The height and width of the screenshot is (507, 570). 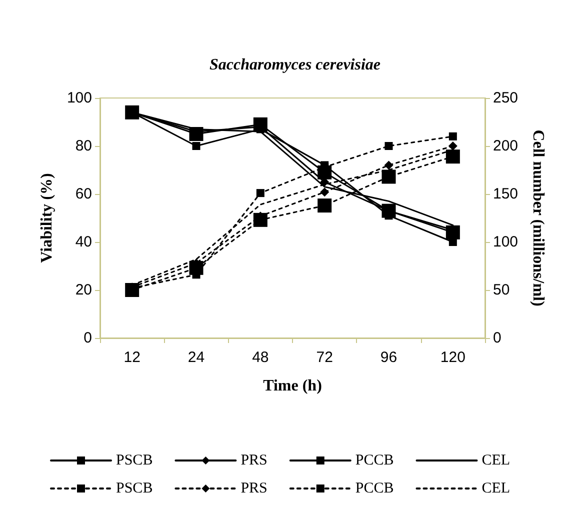 What do you see at coordinates (79, 98) in the screenshot?
I see `y-tick-label: 100` at bounding box center [79, 98].